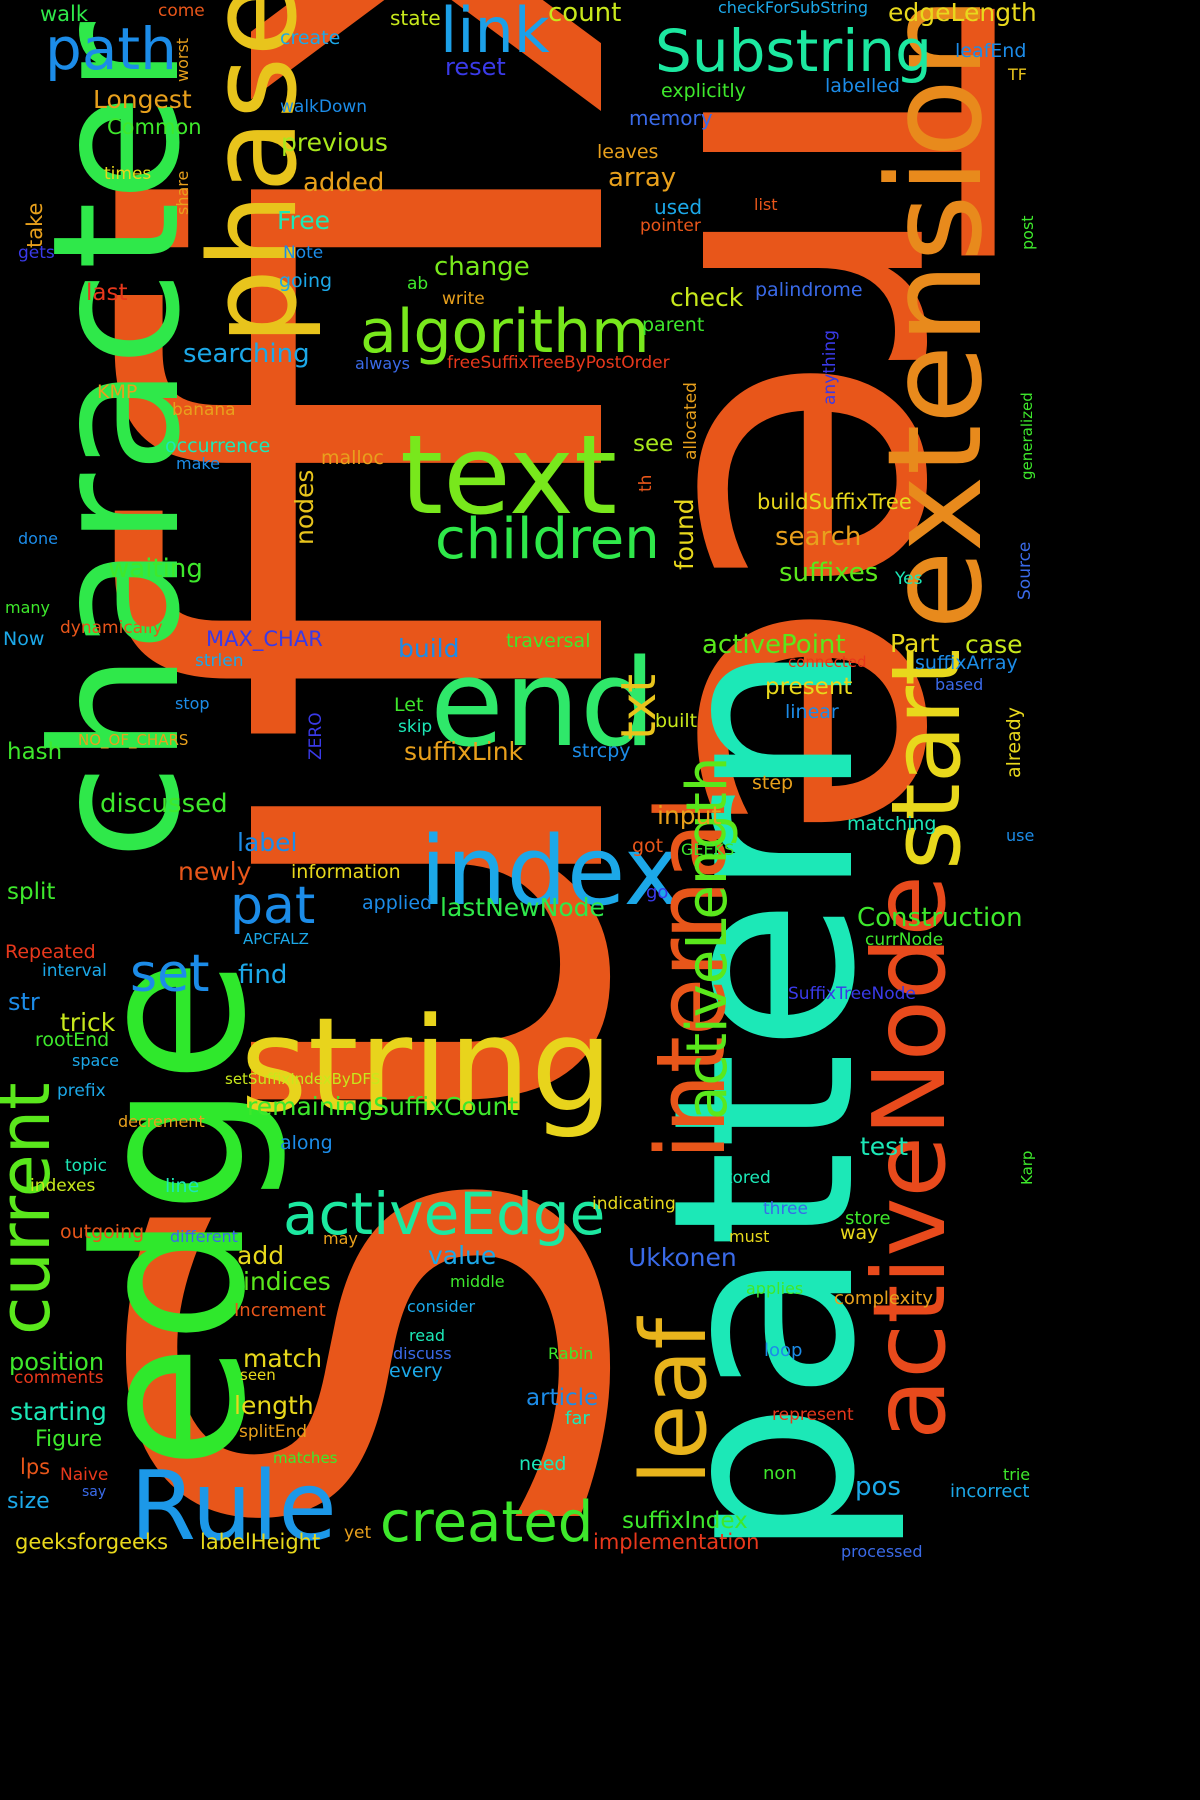 This screenshot has width=1200, height=1800. What do you see at coordinates (689, 815) in the screenshot?
I see `word-input: input` at bounding box center [689, 815].